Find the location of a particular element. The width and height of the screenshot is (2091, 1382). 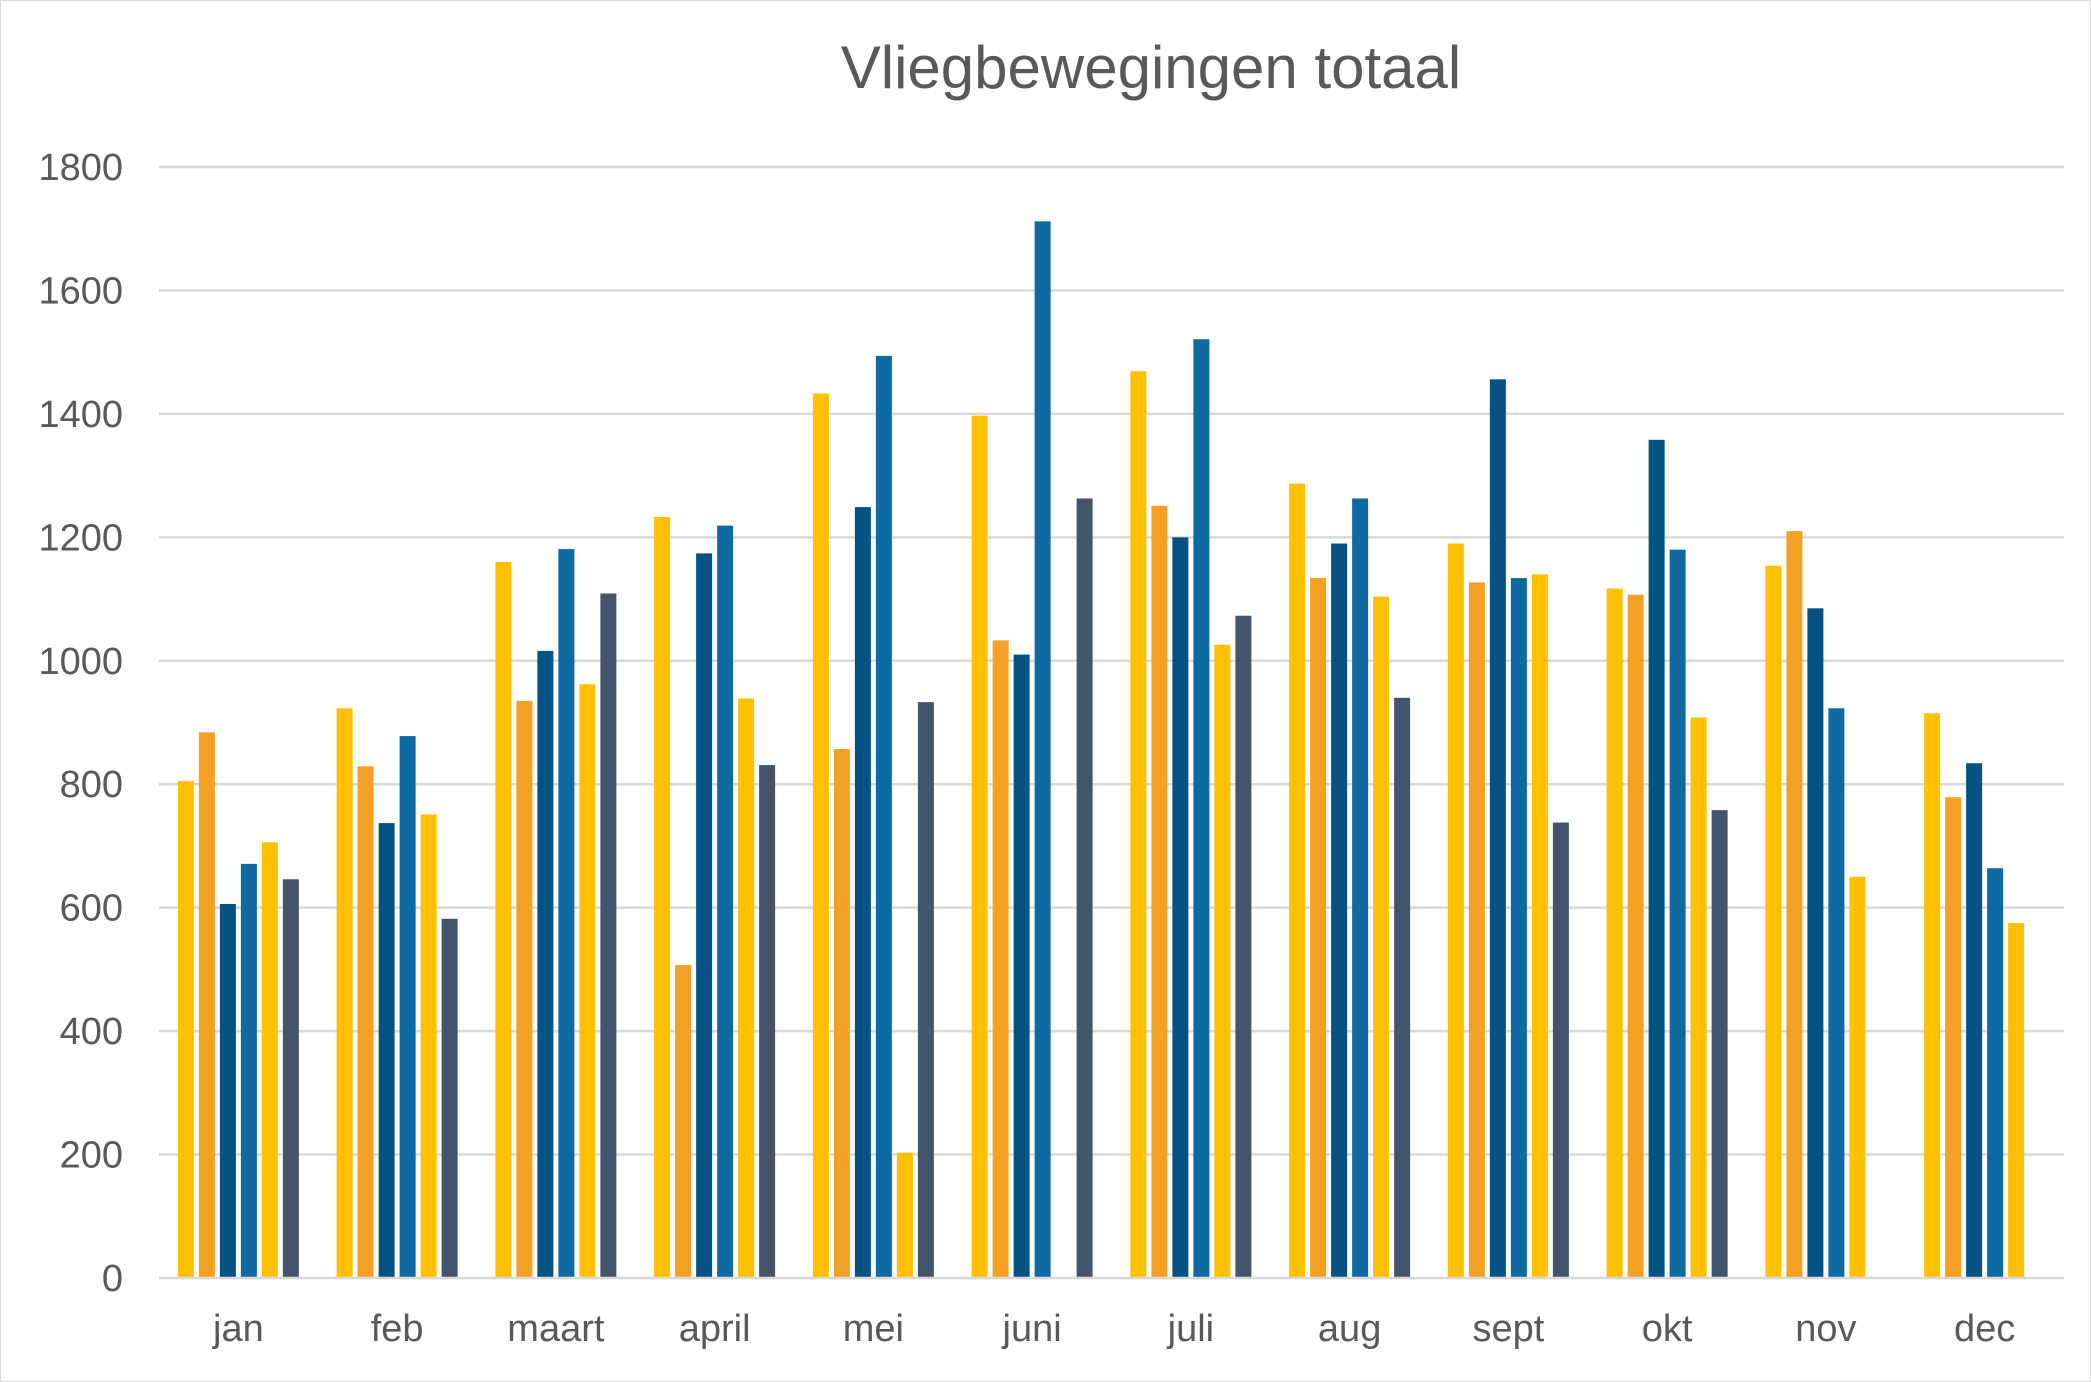

y-tick-label: 0 is located at coordinates (112, 1279).